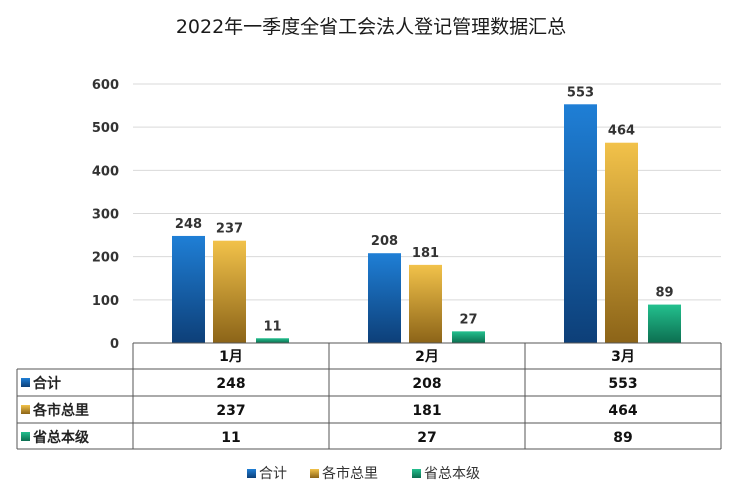 The width and height of the screenshot is (742, 492). I want to click on y-tick-label: 400, so click(105, 171).